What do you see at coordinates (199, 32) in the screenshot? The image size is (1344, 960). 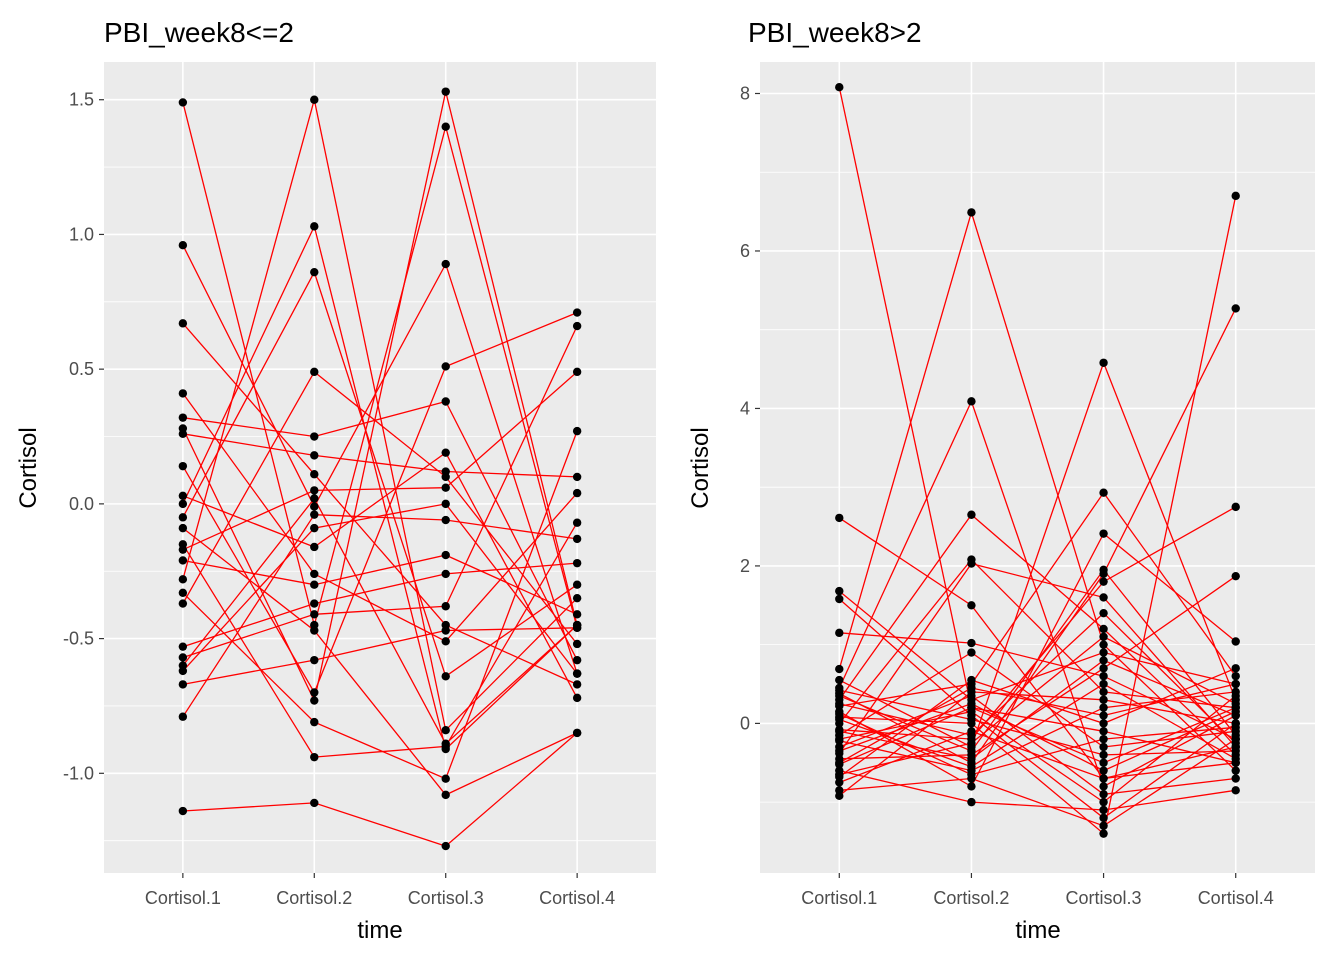 I see `panel-1-title: PBI_week8<=2` at bounding box center [199, 32].